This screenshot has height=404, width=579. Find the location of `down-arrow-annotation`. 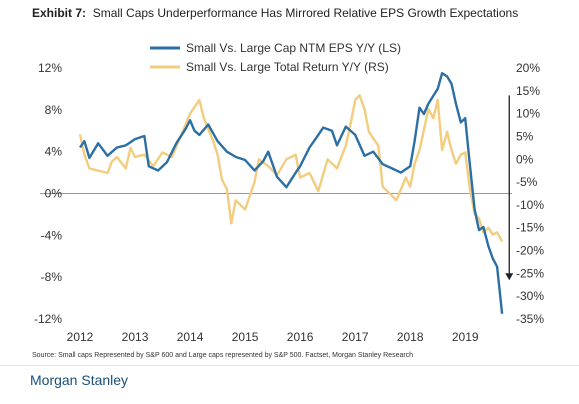

down-arrow-annotation is located at coordinates (509, 188).